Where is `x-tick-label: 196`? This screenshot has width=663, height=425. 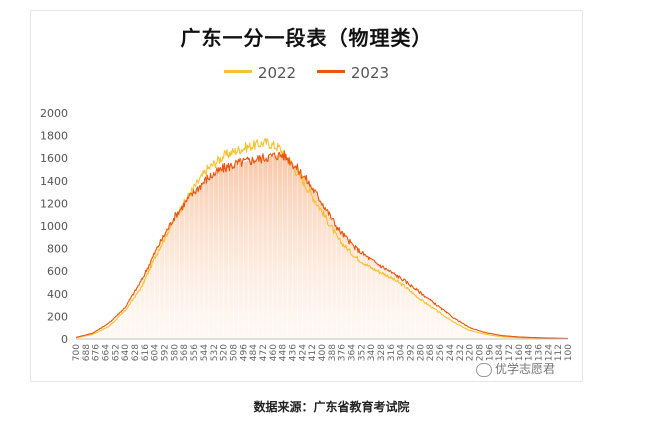 x-tick-label: 196 is located at coordinates (490, 352).